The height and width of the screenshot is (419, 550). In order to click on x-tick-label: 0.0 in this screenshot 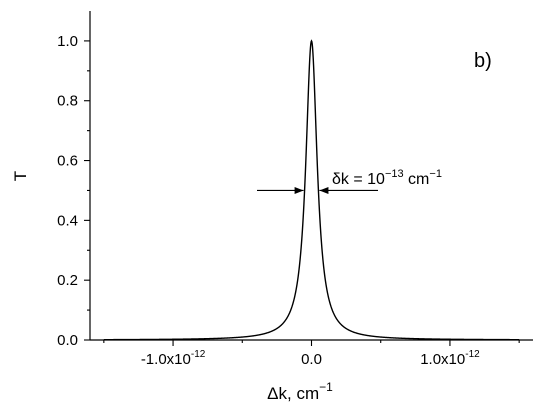, I will do `click(311, 359)`.